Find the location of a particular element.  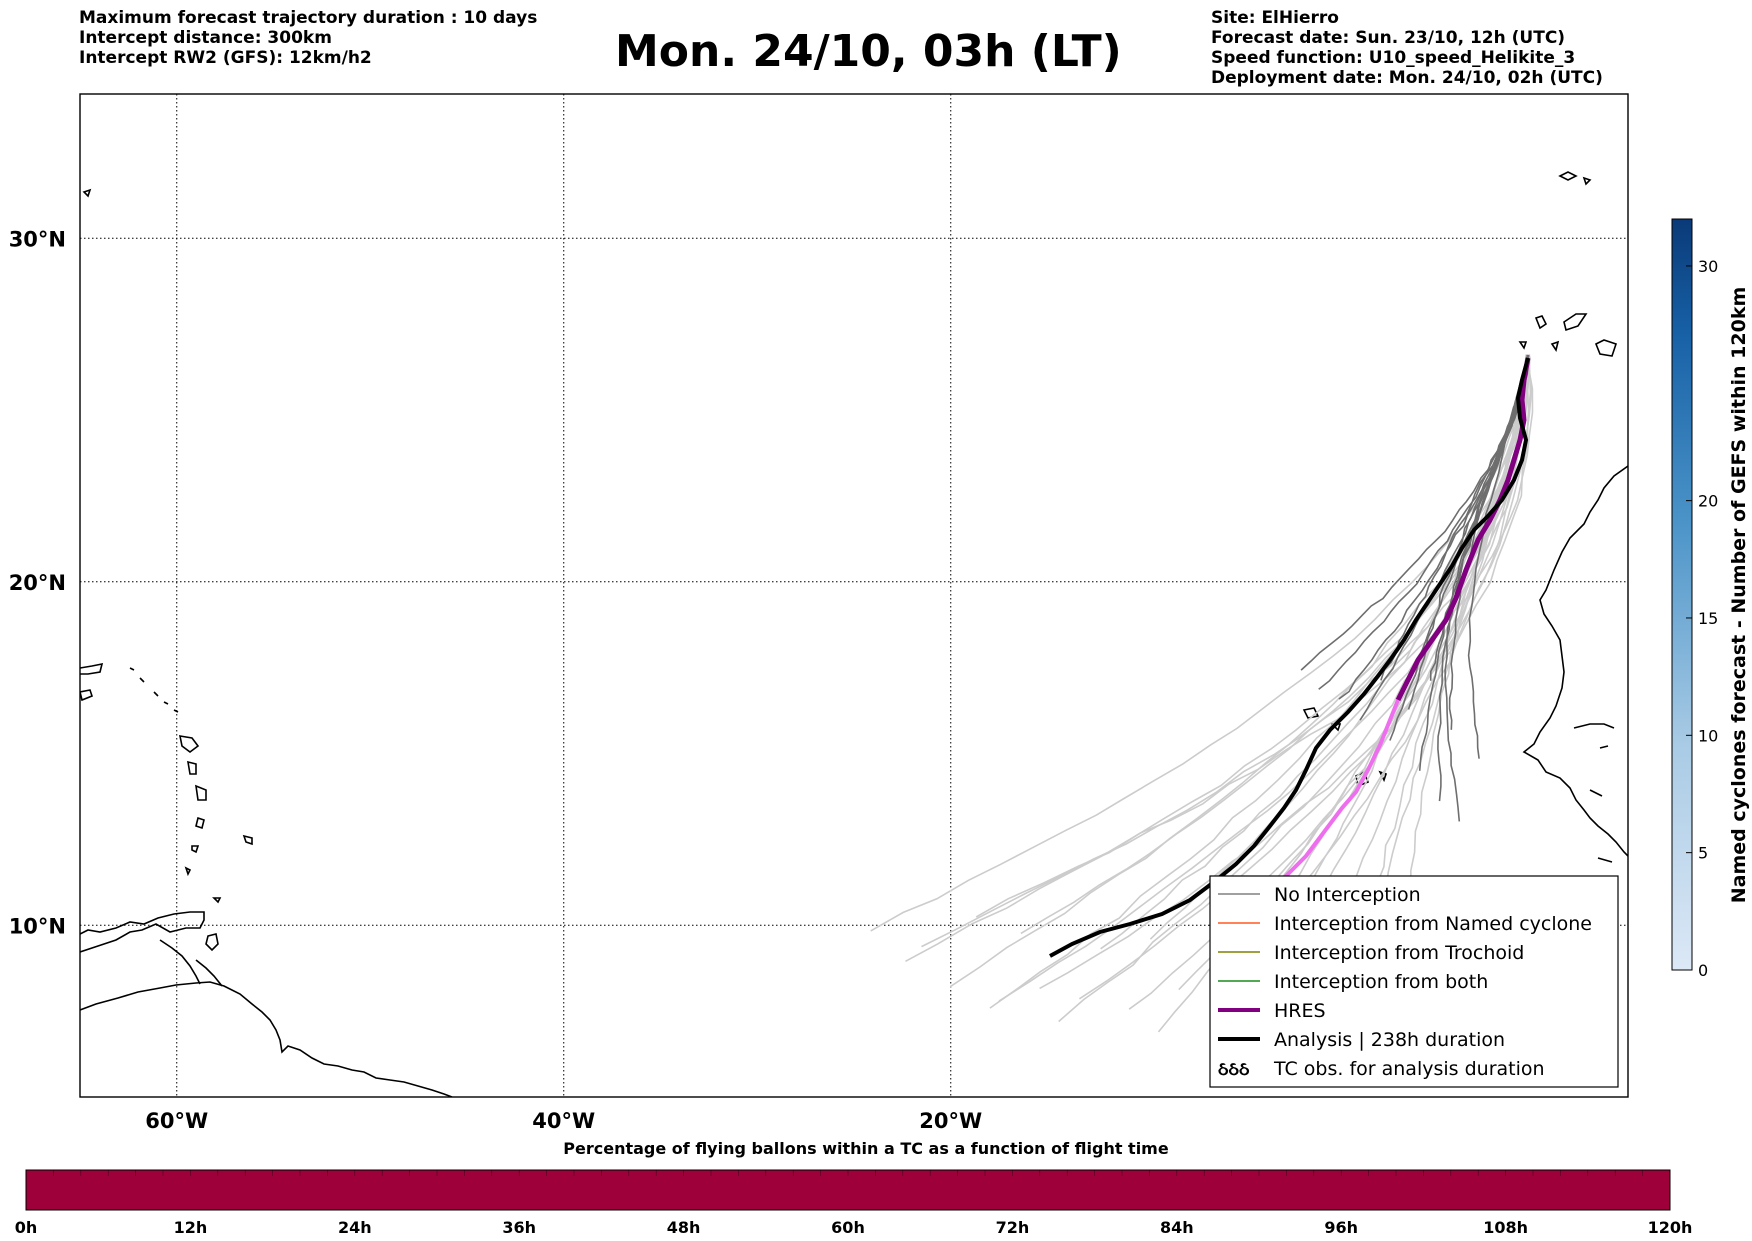

island-trinidad is located at coordinates (212, 942).